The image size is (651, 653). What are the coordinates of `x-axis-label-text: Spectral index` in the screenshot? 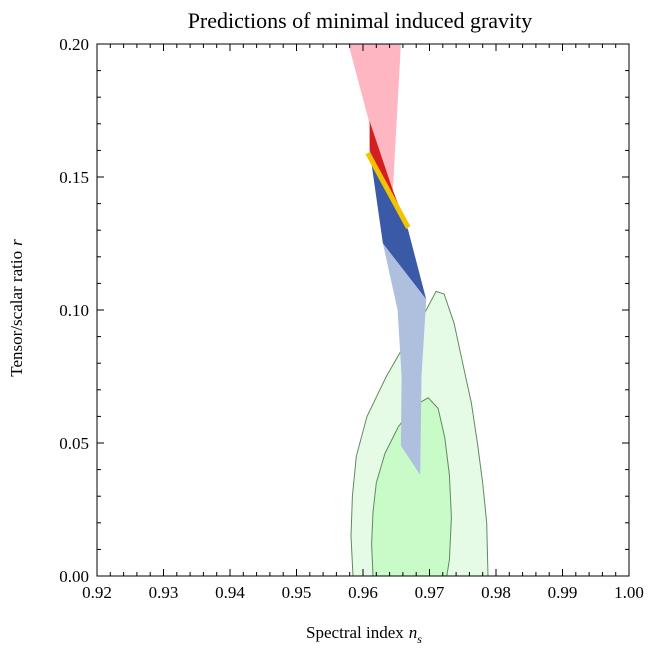 It's located at (355, 632).